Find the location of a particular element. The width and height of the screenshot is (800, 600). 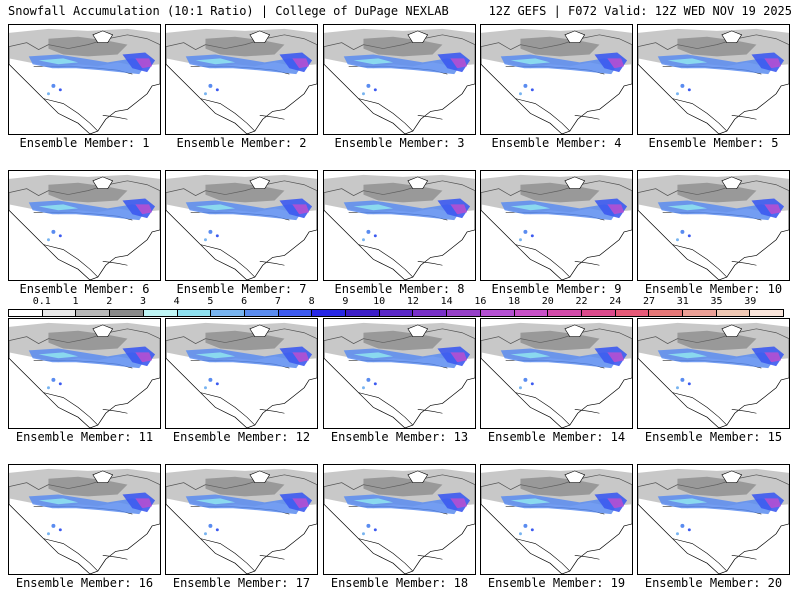

ensemble-member-label: Ensemble Member: 16 is located at coordinates (84, 583).